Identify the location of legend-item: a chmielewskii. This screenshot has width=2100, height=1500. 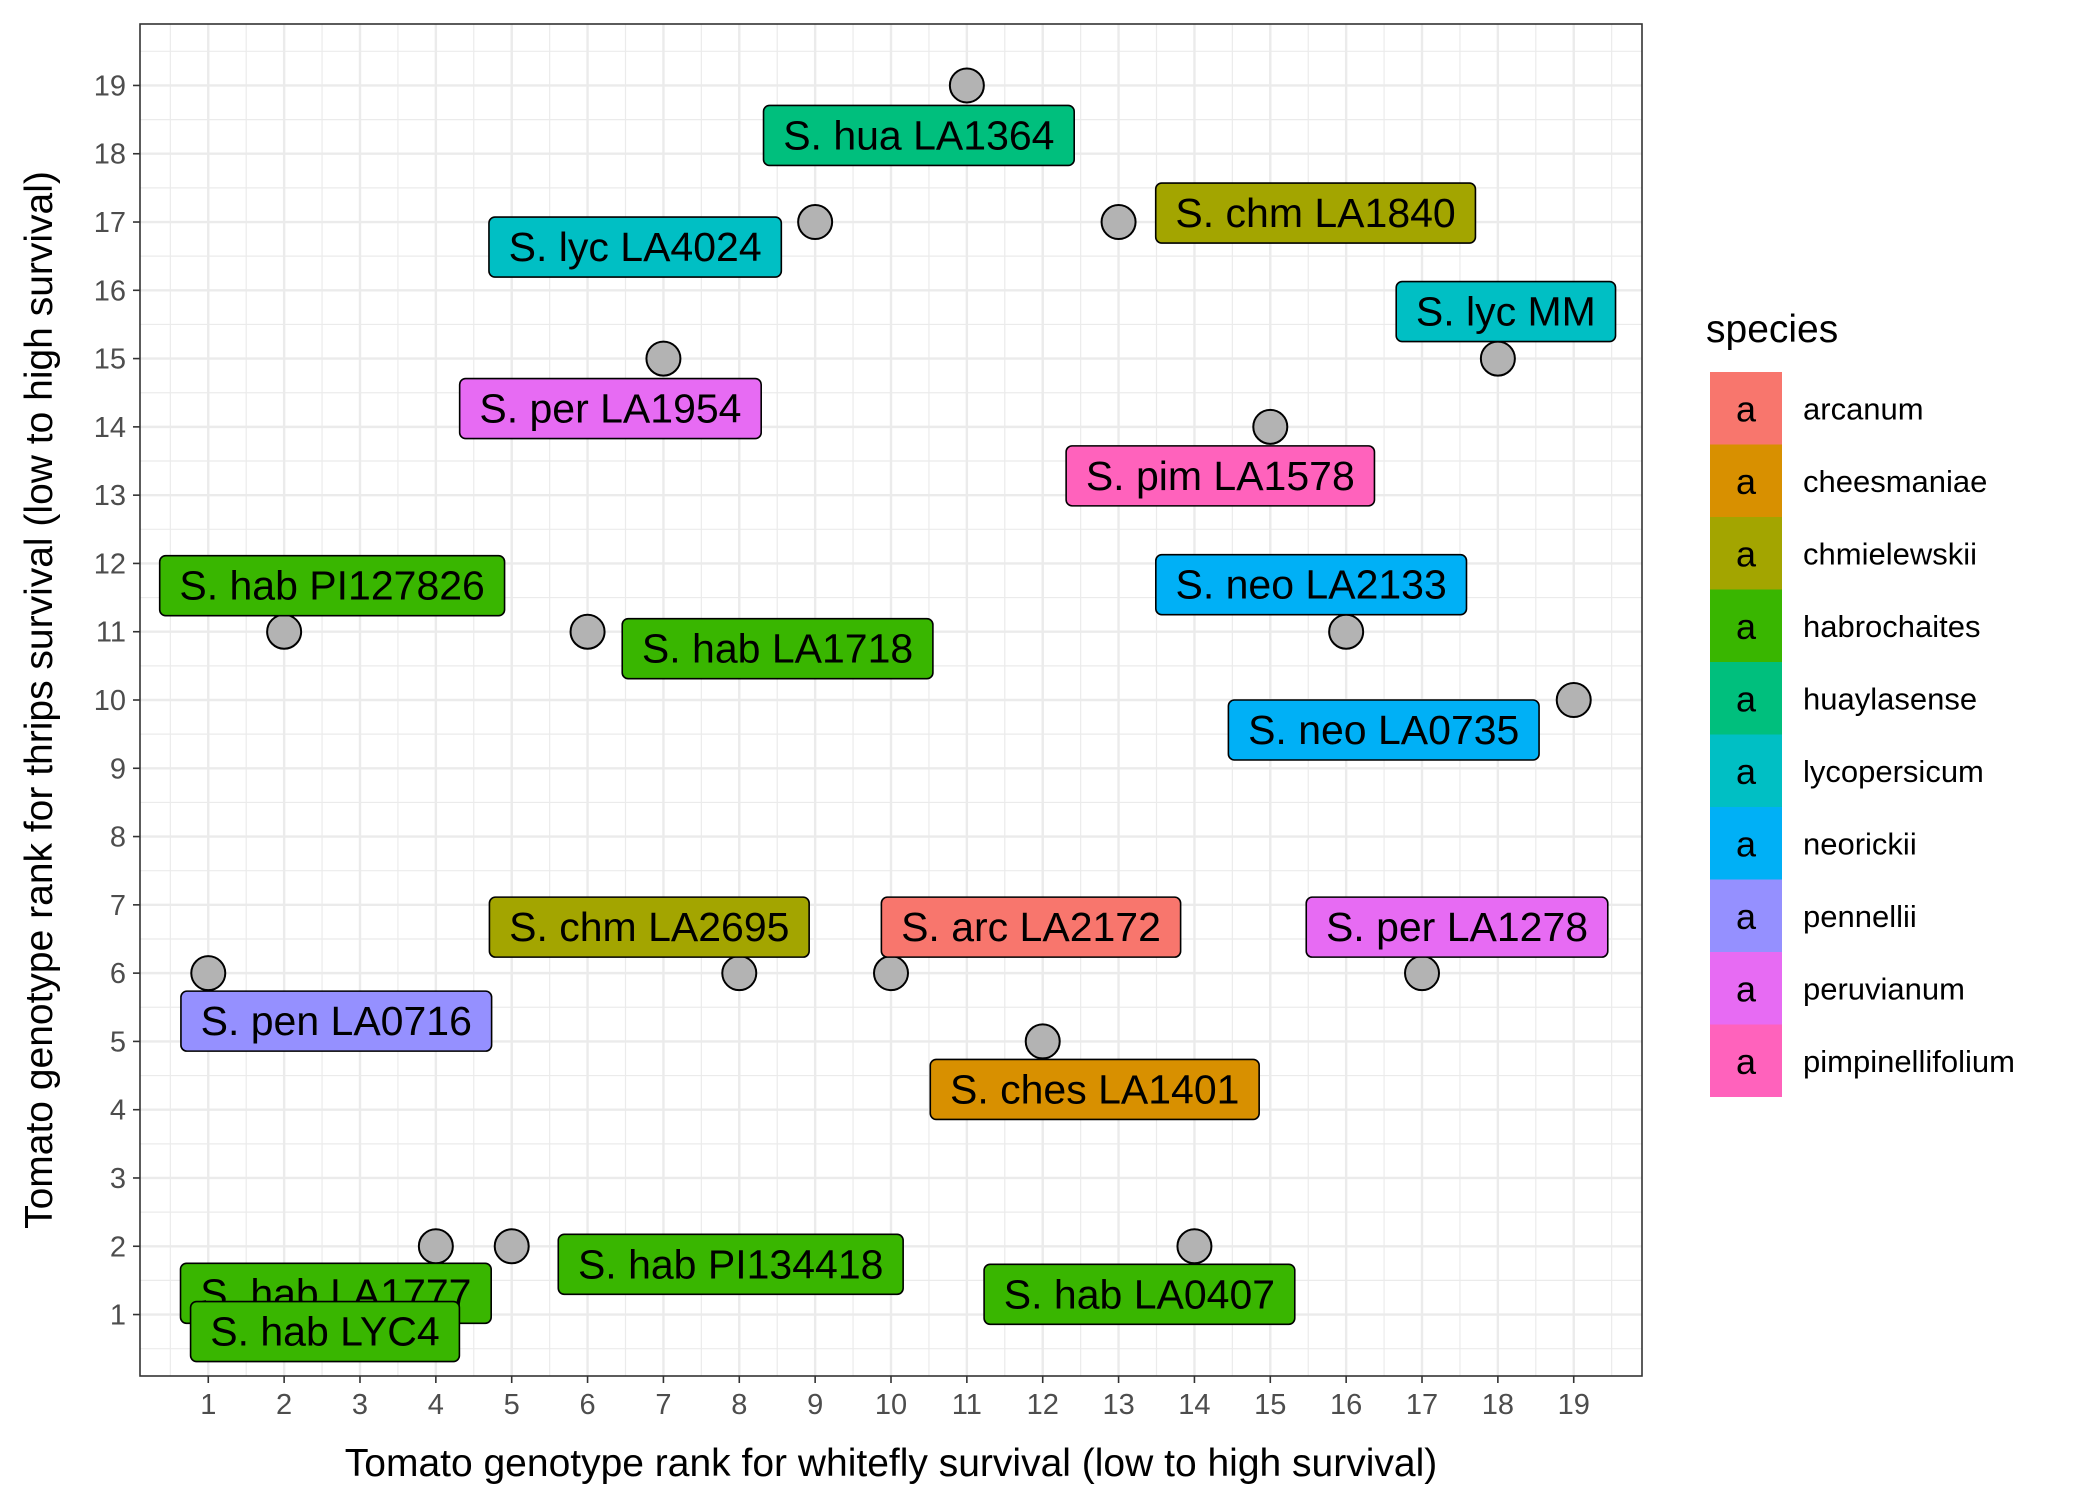
(1843, 553).